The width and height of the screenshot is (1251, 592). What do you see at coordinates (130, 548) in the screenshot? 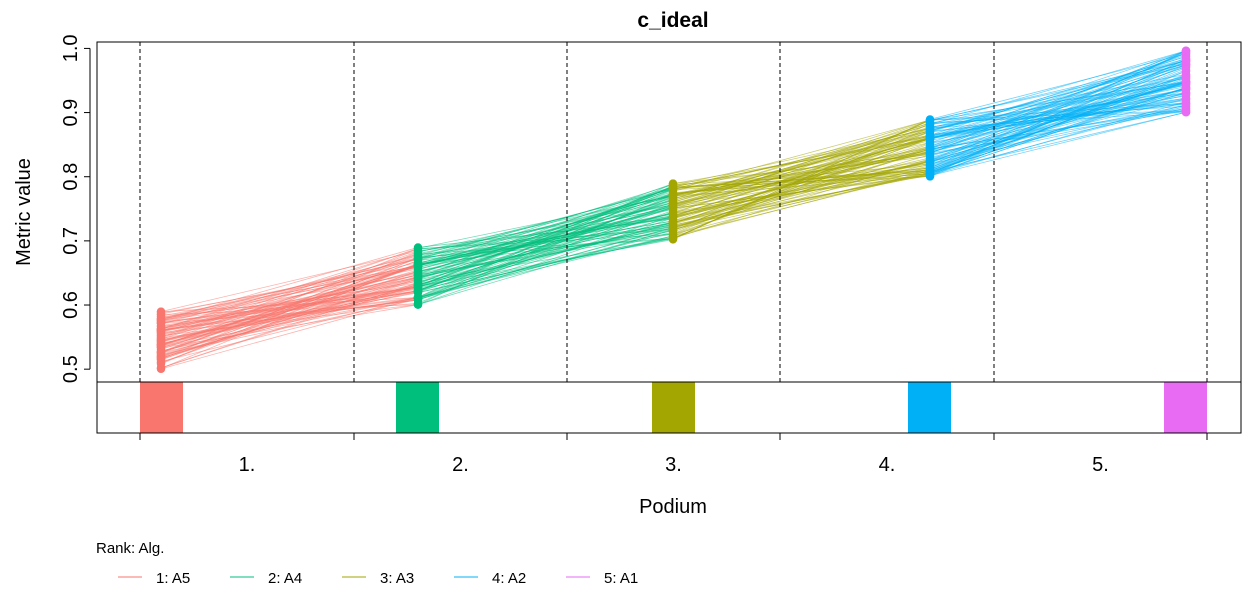
I see `legend-title: Rank: Alg.` at bounding box center [130, 548].